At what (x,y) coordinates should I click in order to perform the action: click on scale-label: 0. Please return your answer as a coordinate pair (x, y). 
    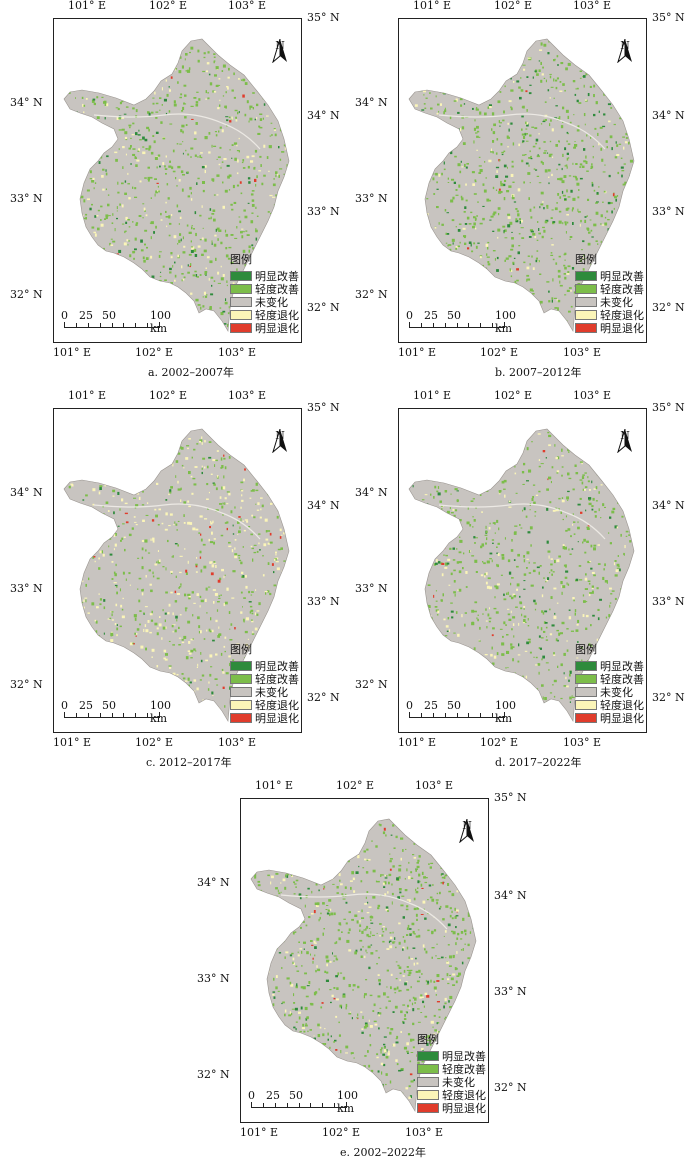
    Looking at the image, I should click on (64, 705).